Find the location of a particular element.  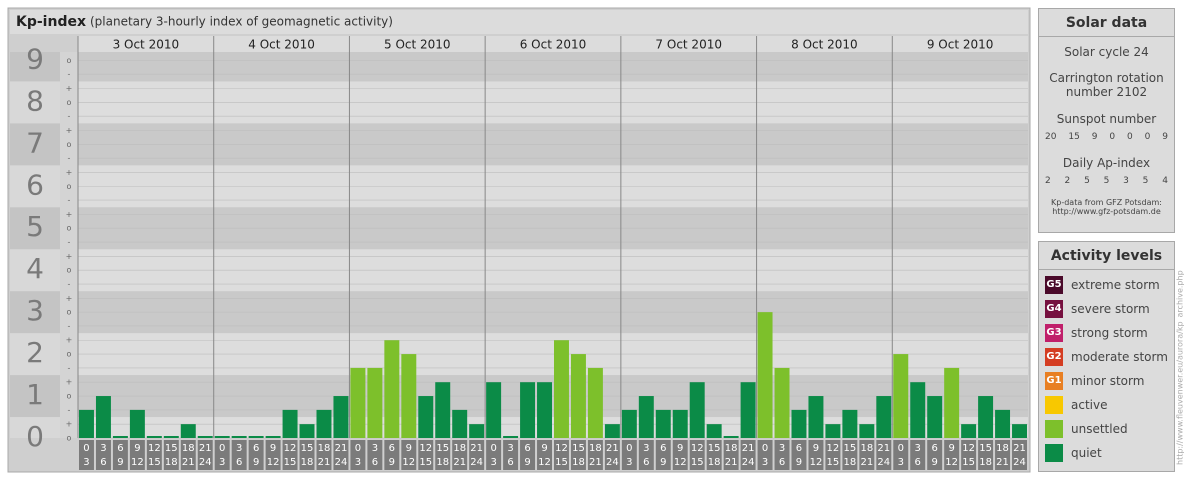

title-bar is located at coordinates (519, 22).